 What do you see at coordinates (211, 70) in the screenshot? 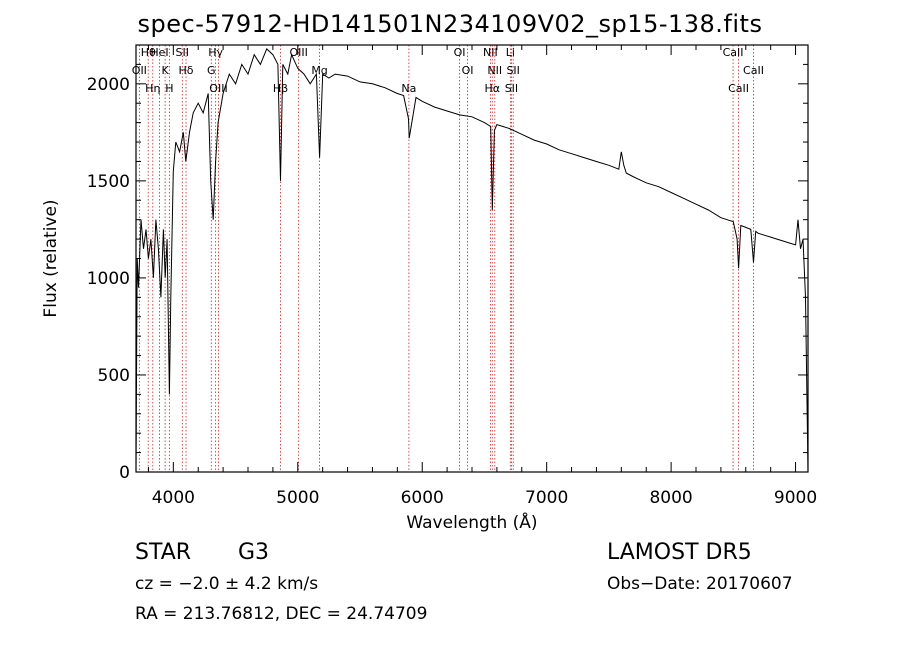
I see `line-label: G` at bounding box center [211, 70].